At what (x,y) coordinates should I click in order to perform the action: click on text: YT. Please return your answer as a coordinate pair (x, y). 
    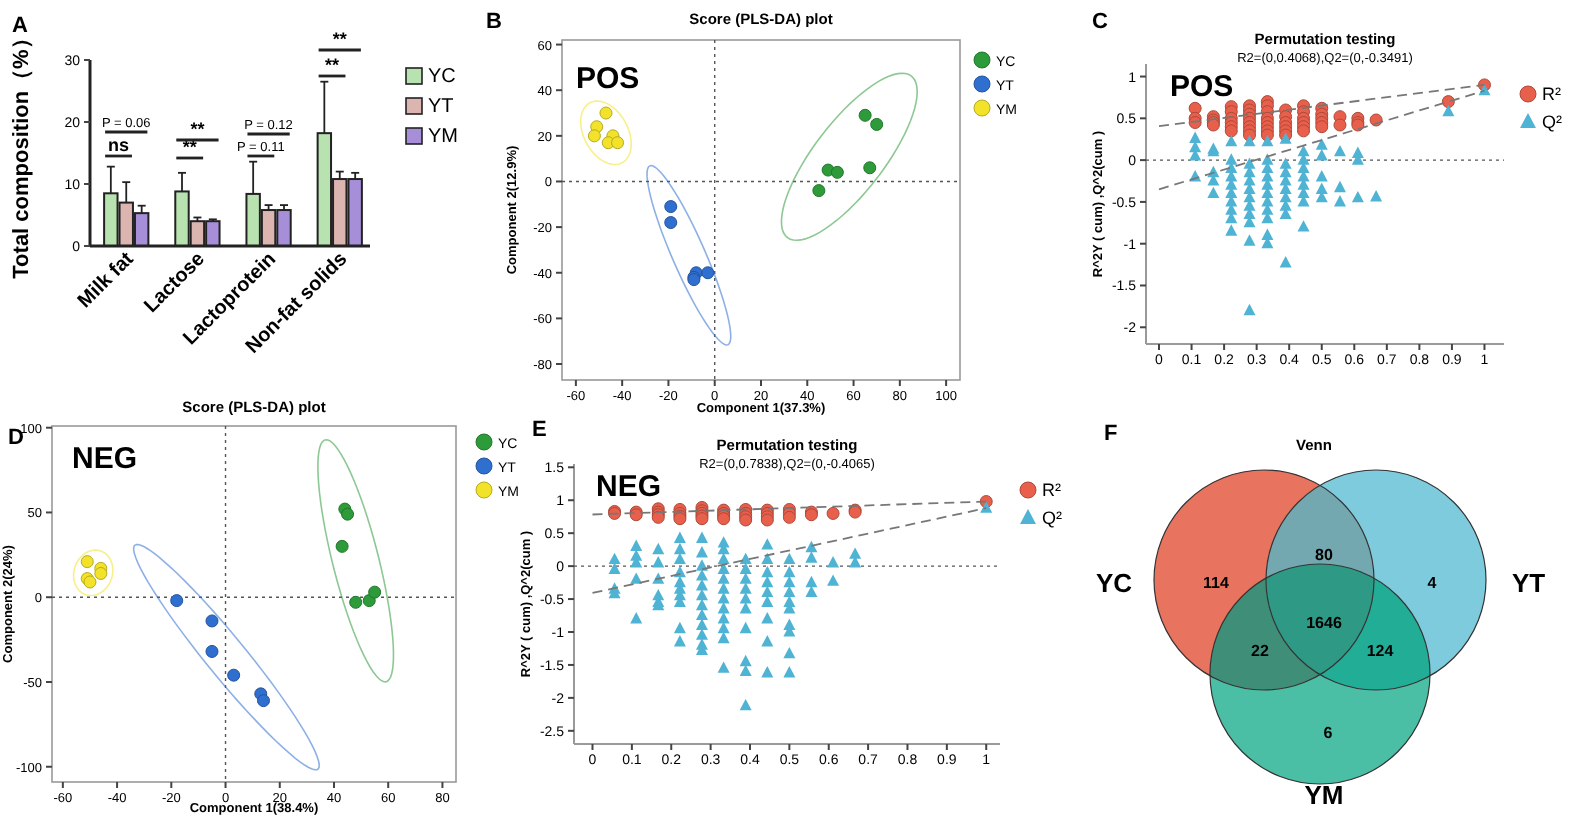
    Looking at the image, I should click on (1529, 583).